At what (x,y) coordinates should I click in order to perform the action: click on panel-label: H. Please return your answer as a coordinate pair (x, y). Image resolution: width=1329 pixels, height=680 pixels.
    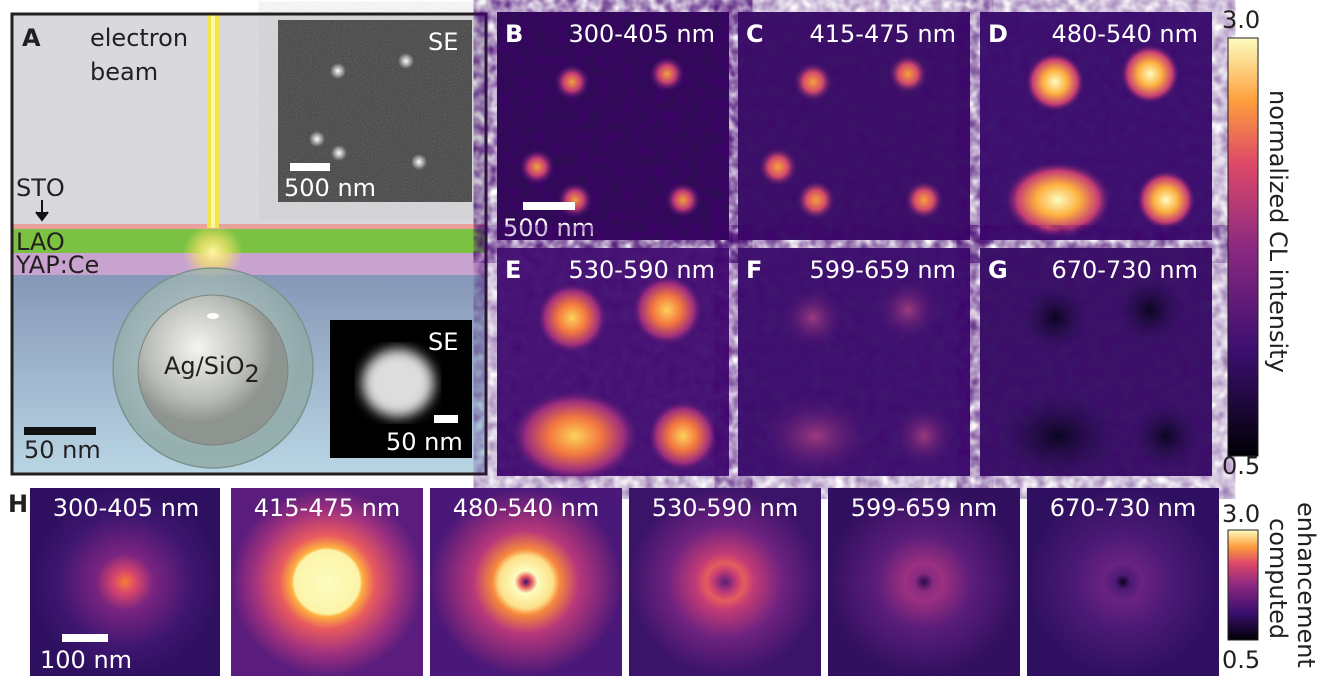
    Looking at the image, I should click on (18, 504).